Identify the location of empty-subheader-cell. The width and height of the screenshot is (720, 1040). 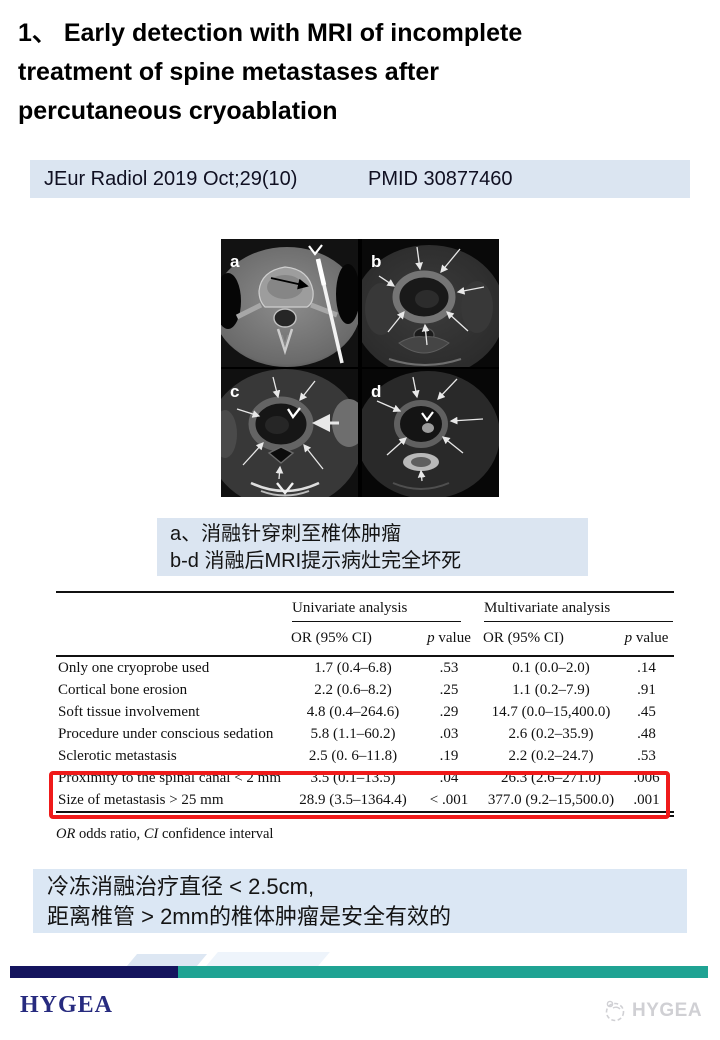
(173, 640).